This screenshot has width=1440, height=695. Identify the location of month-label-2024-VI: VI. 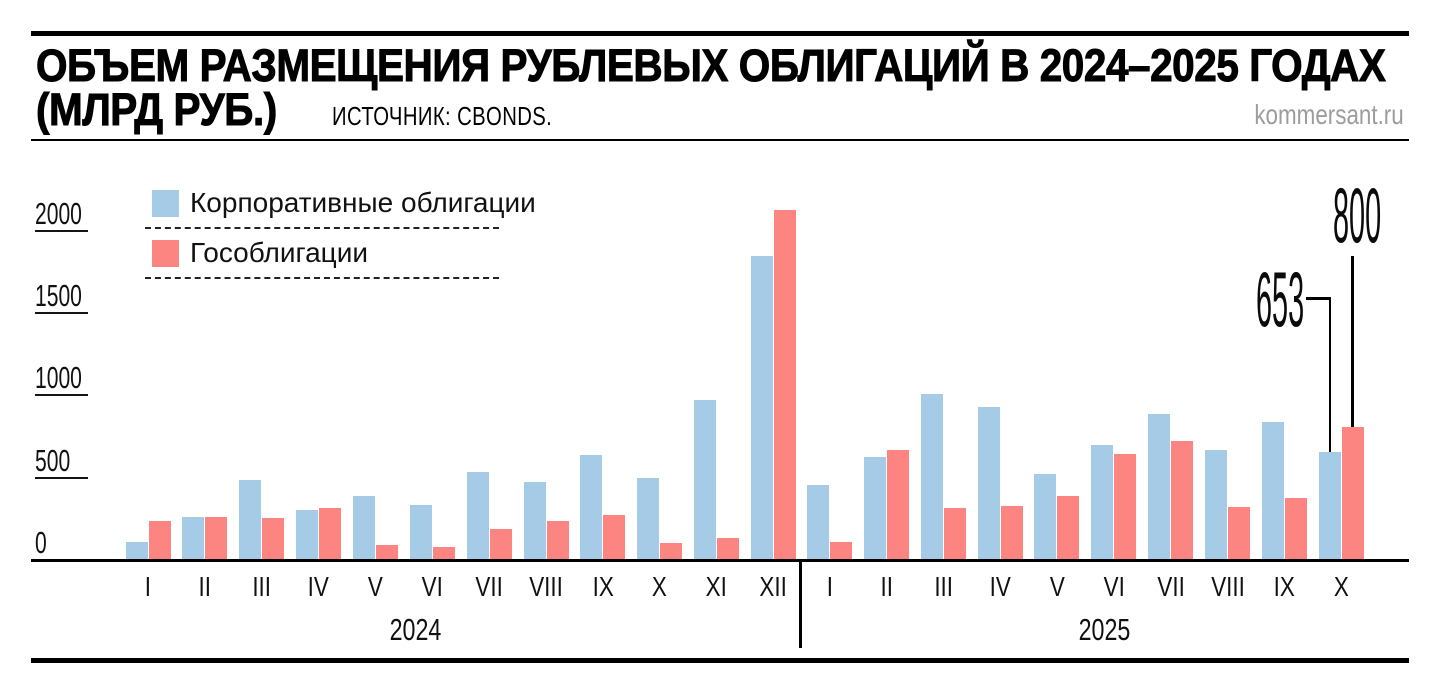
(432, 586).